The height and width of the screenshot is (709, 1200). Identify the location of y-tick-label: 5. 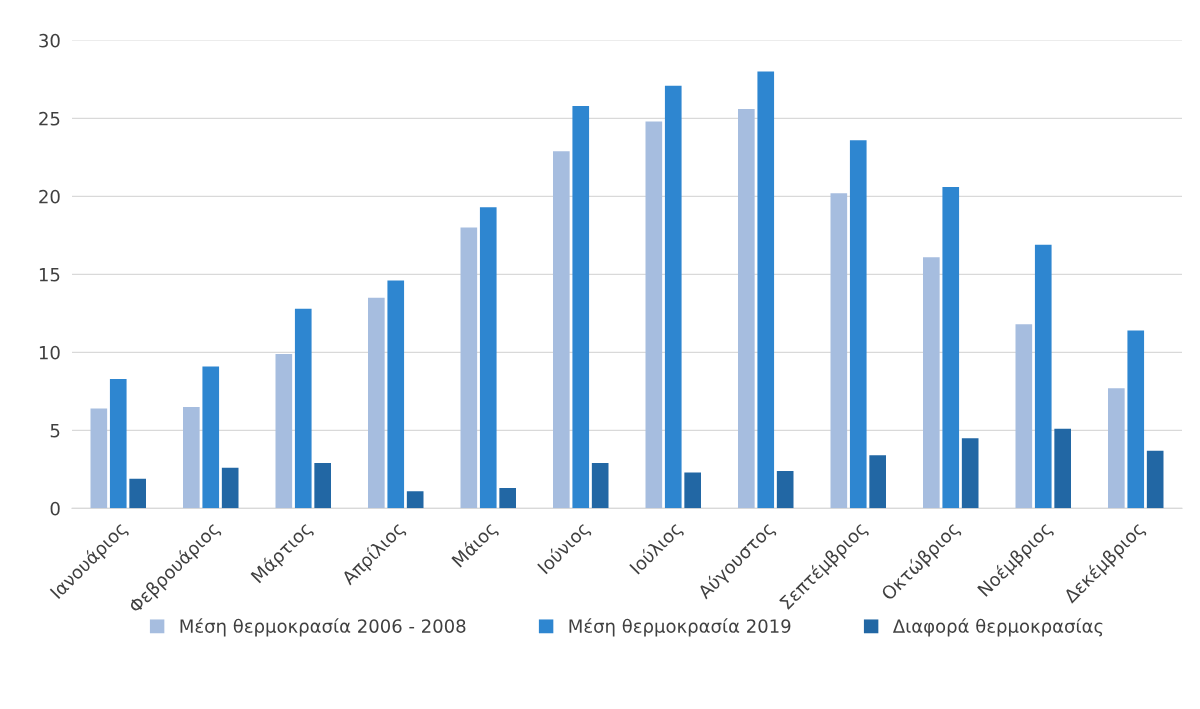
(55, 431).